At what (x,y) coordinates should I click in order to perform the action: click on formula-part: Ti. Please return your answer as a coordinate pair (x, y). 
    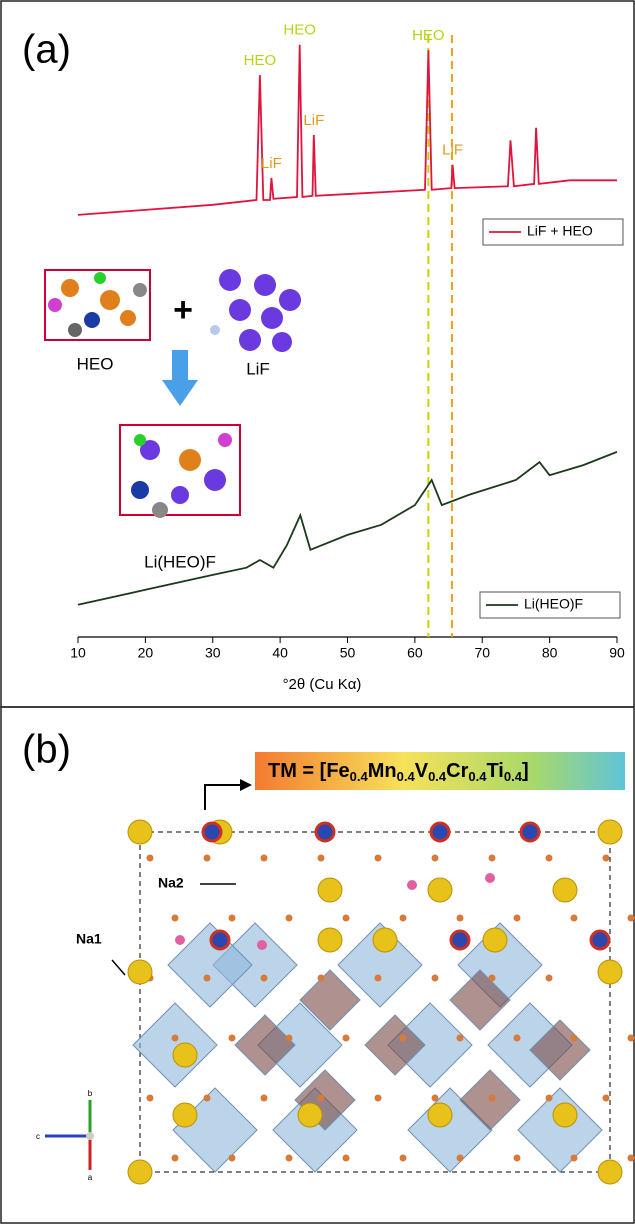
    Looking at the image, I should click on (494, 771).